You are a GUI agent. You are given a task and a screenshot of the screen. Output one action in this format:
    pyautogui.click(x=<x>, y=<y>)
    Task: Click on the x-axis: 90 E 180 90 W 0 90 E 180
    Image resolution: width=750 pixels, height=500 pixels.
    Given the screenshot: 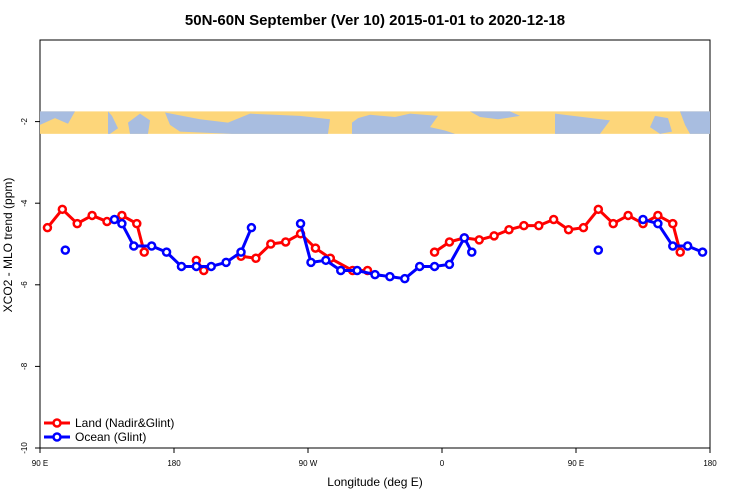 What is the action you would take?
    pyautogui.click(x=374, y=458)
    